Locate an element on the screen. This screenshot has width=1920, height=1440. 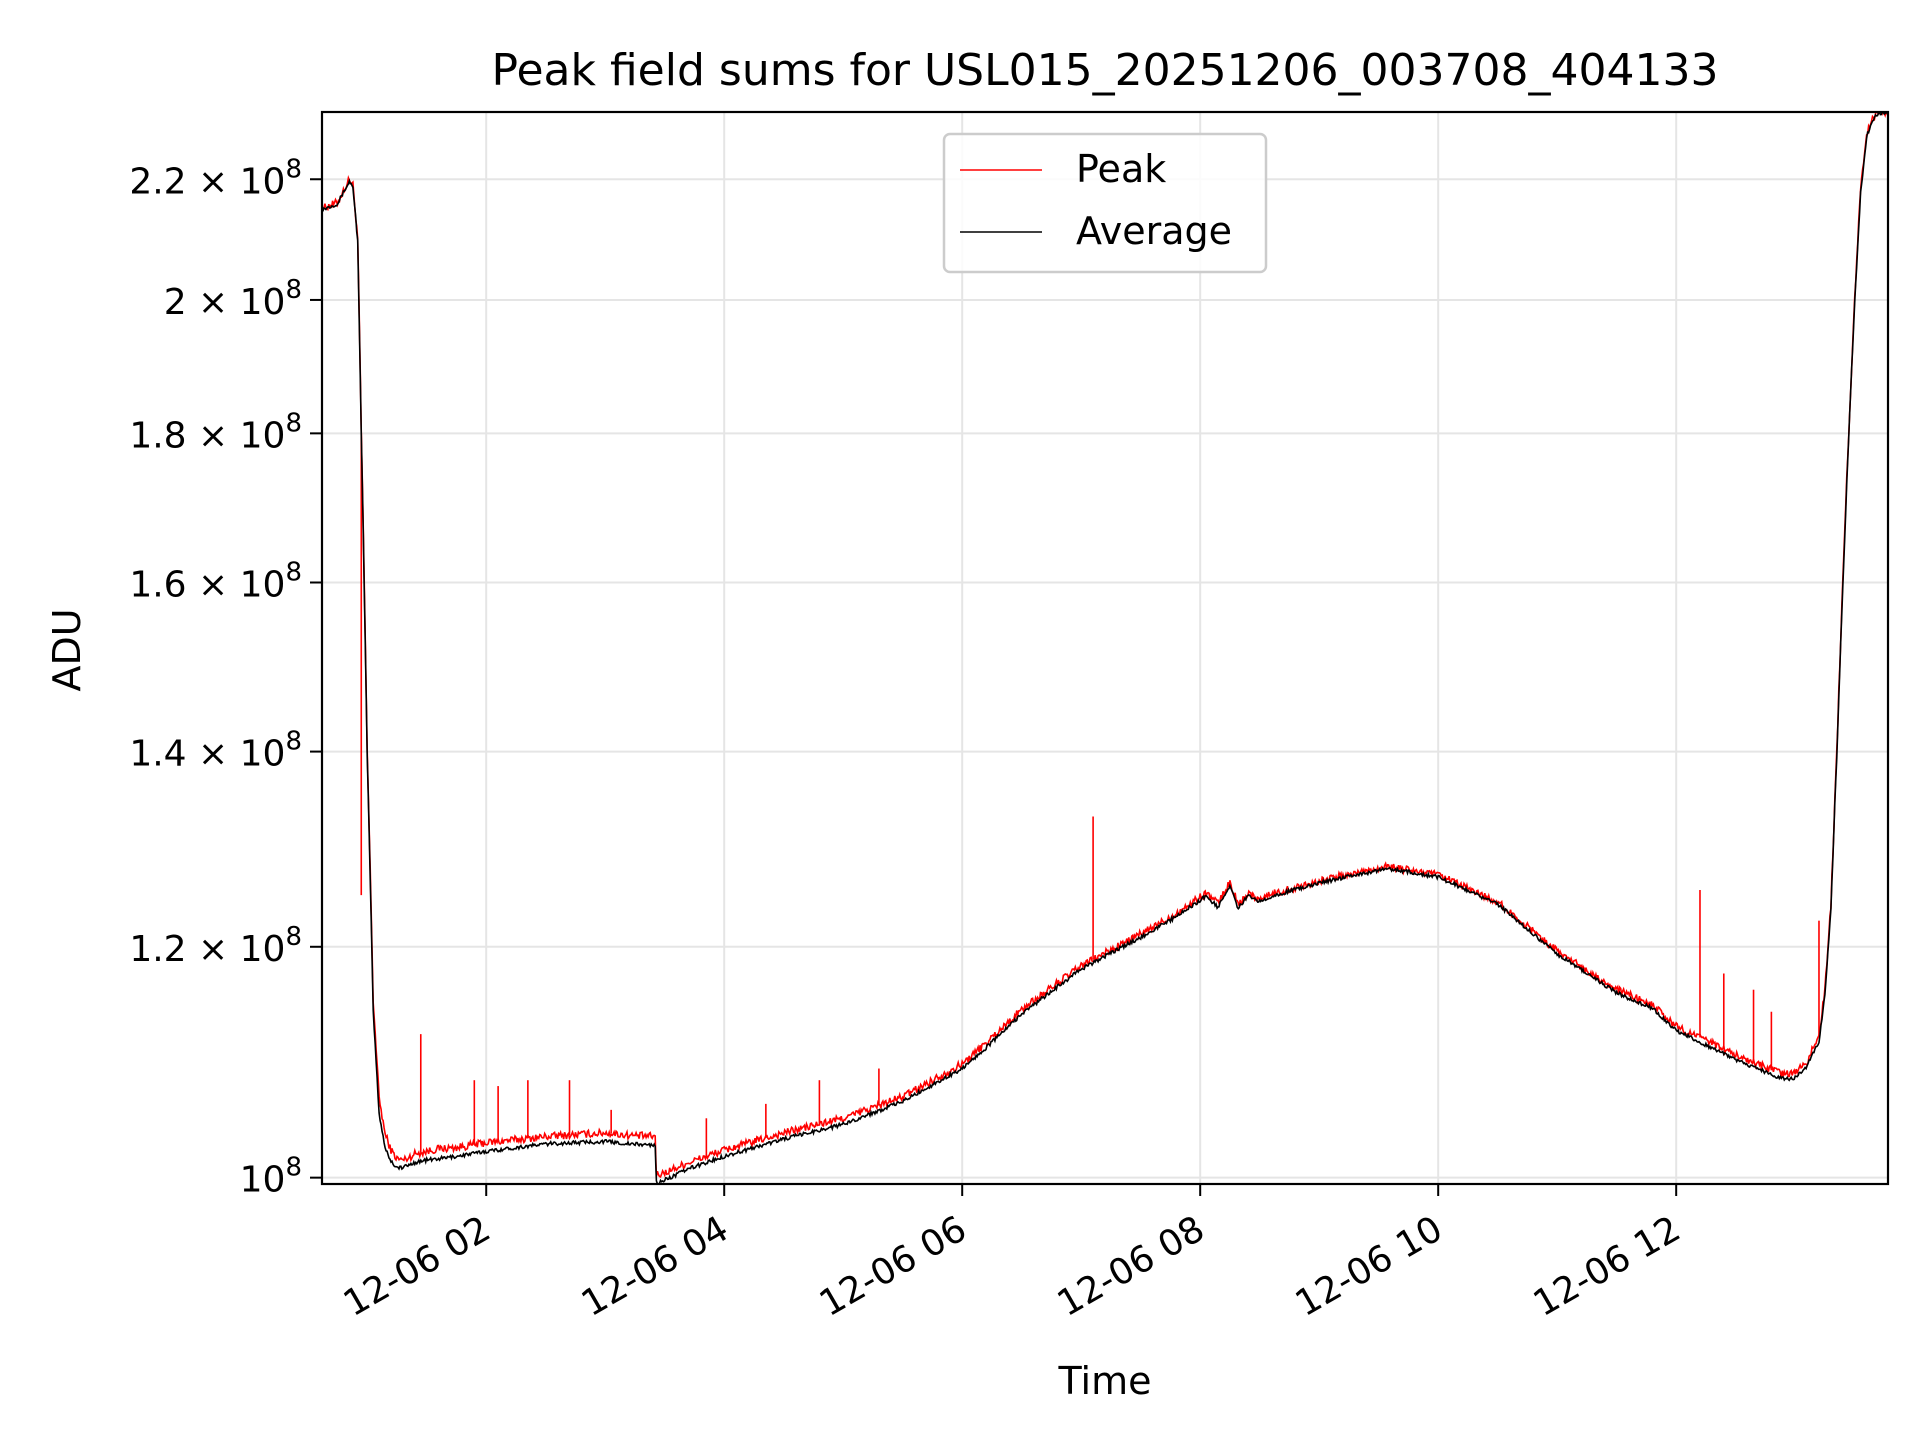
y-axis-label: ADU is located at coordinates (67, 649).